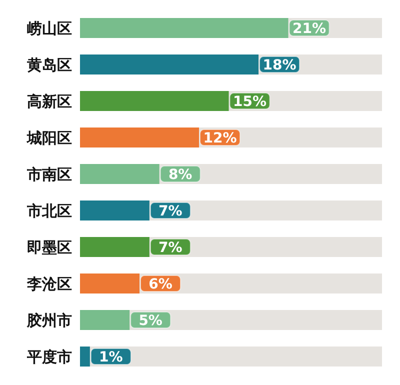 The height and width of the screenshot is (385, 400). I want to click on y-tick-label: 李沧区, so click(49, 284).